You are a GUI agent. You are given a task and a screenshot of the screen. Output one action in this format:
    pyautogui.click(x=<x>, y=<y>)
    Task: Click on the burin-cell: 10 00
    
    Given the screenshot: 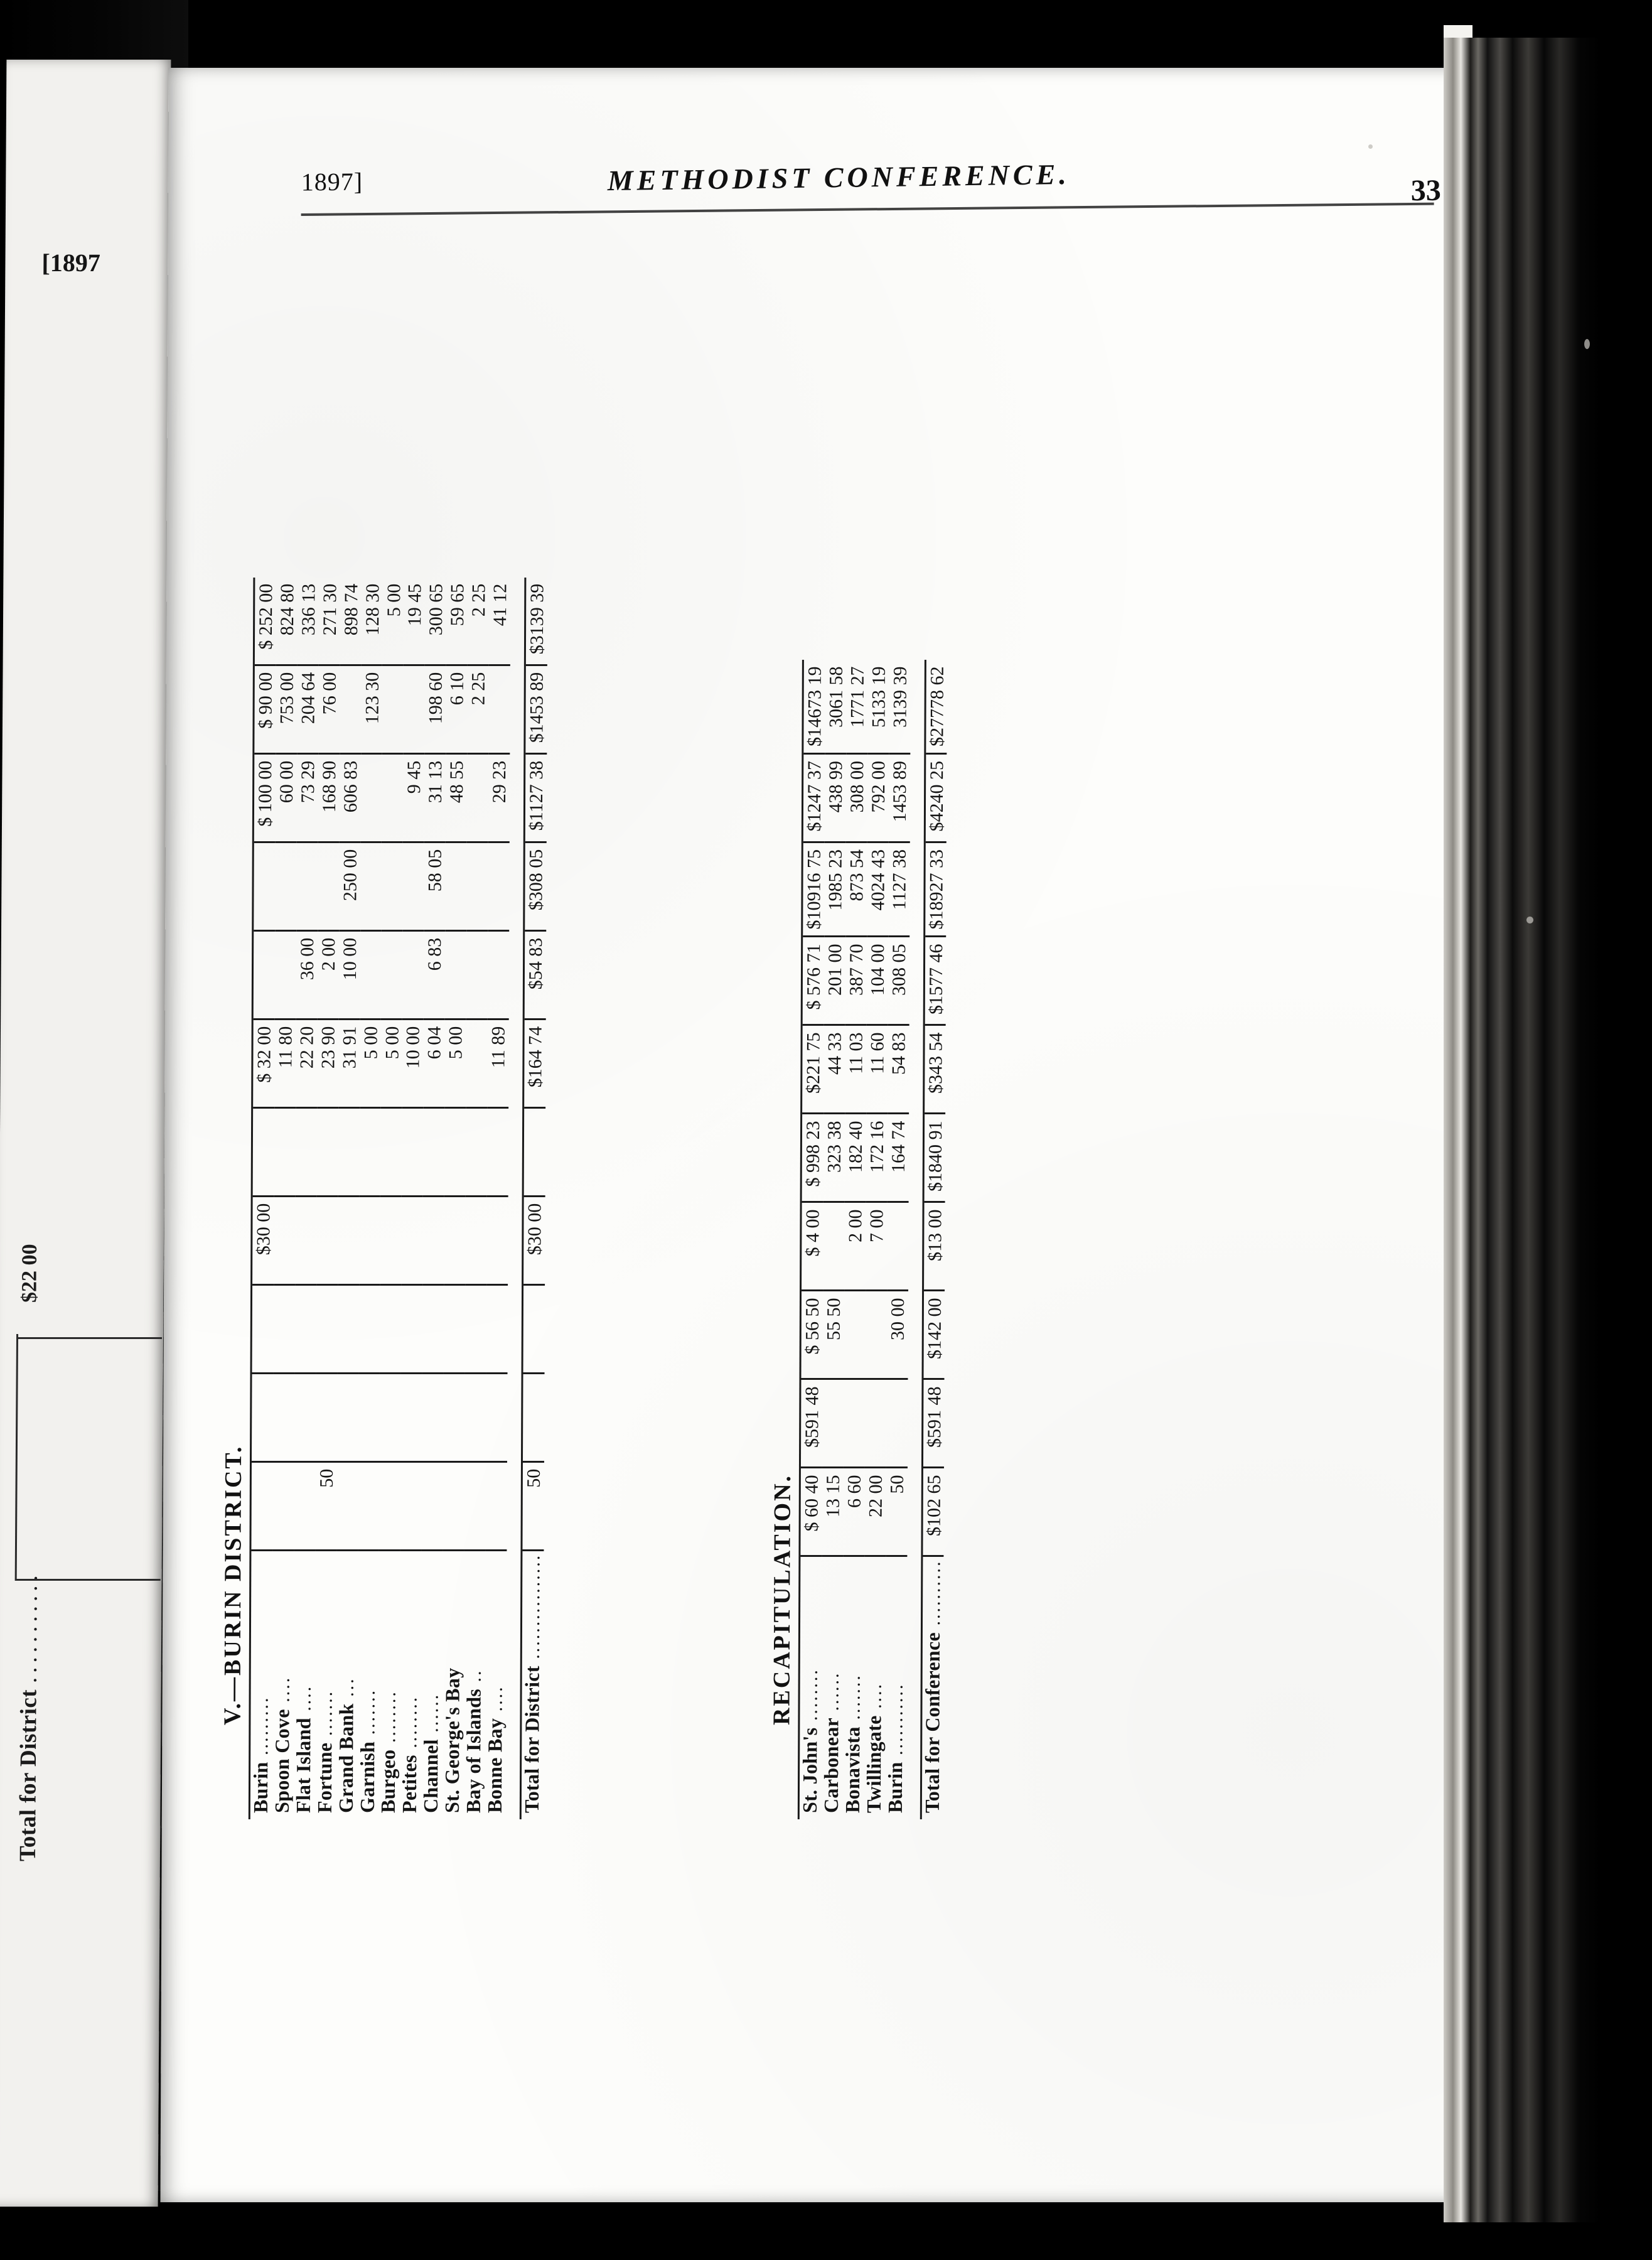 What is the action you would take?
    pyautogui.click(x=349, y=975)
    